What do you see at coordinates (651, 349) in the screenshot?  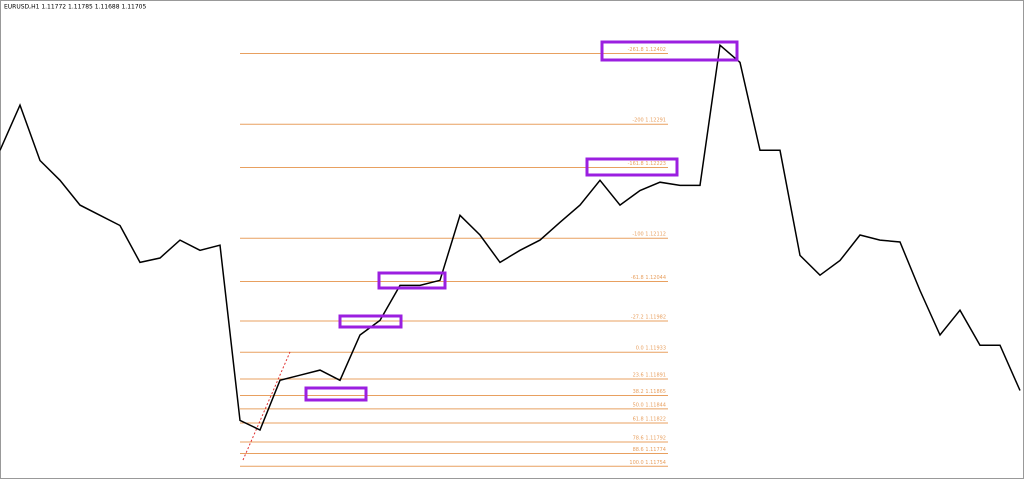 I see `fib-label: 0.0 1.11933` at bounding box center [651, 349].